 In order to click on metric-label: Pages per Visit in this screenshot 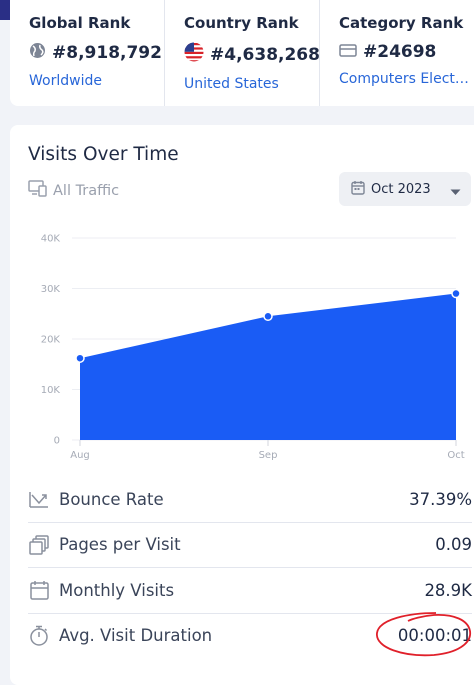, I will do `click(120, 545)`.